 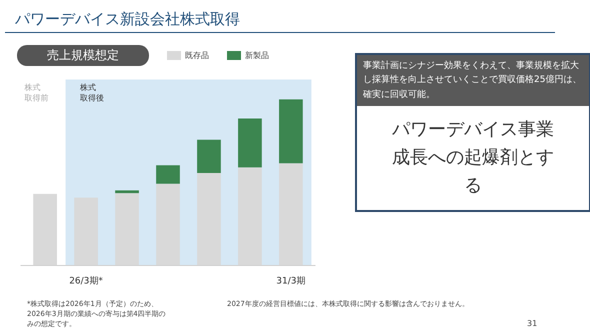 I want to click on text: 31, so click(x=532, y=323).